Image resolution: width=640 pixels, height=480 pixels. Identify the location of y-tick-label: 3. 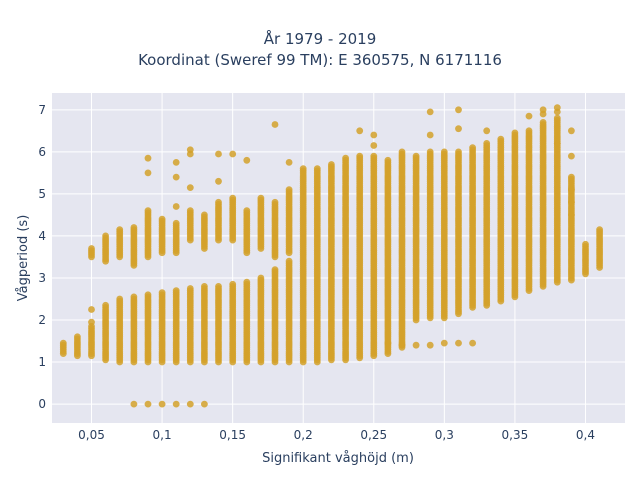
(42, 278).